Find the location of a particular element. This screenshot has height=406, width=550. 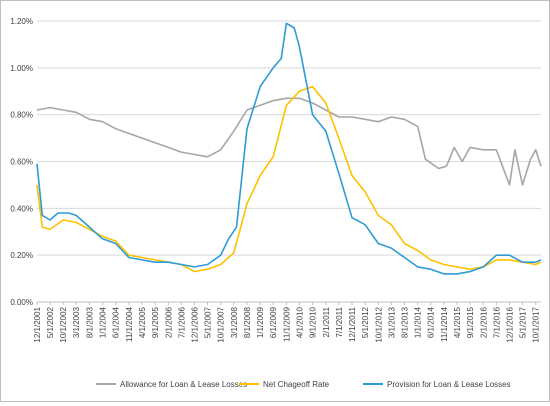

x-tick-label: 2/1/2006 is located at coordinates (168, 322).